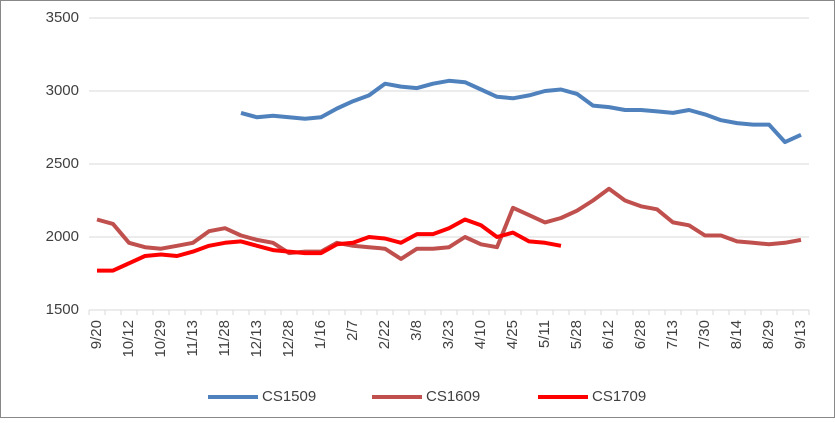  I want to click on x-tick-label: 5/11, so click(544, 334).